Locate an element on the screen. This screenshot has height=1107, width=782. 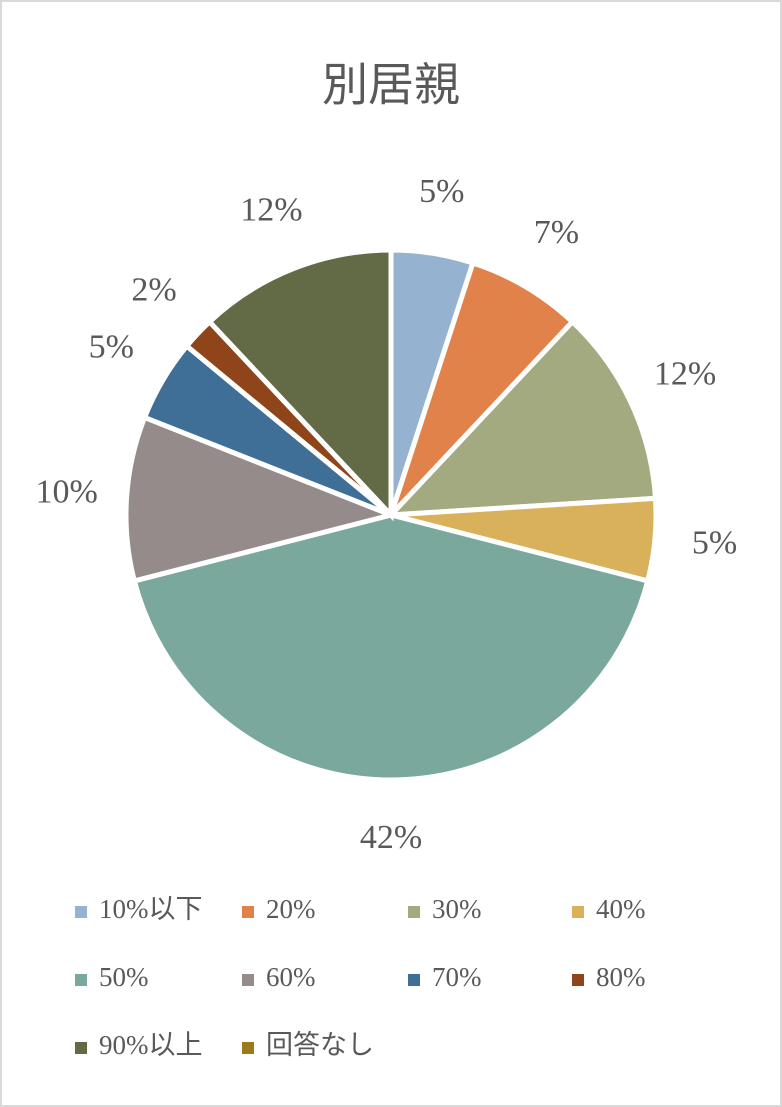
legend-label: 30% is located at coordinates (457, 909).